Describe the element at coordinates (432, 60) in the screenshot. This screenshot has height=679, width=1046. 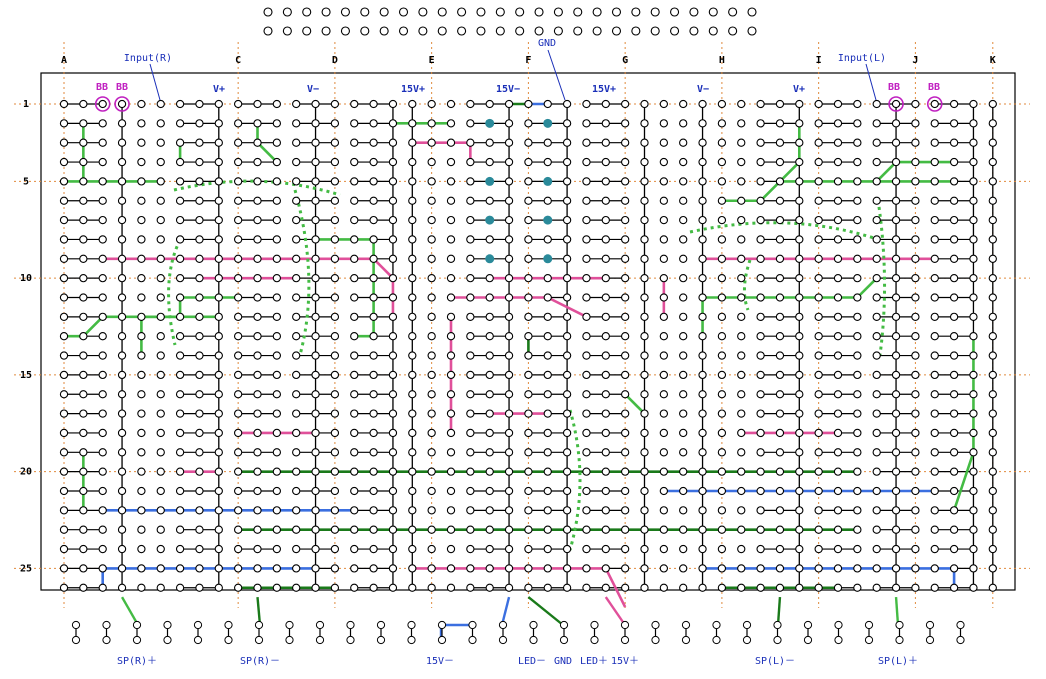
I see `column-label: E` at that location.